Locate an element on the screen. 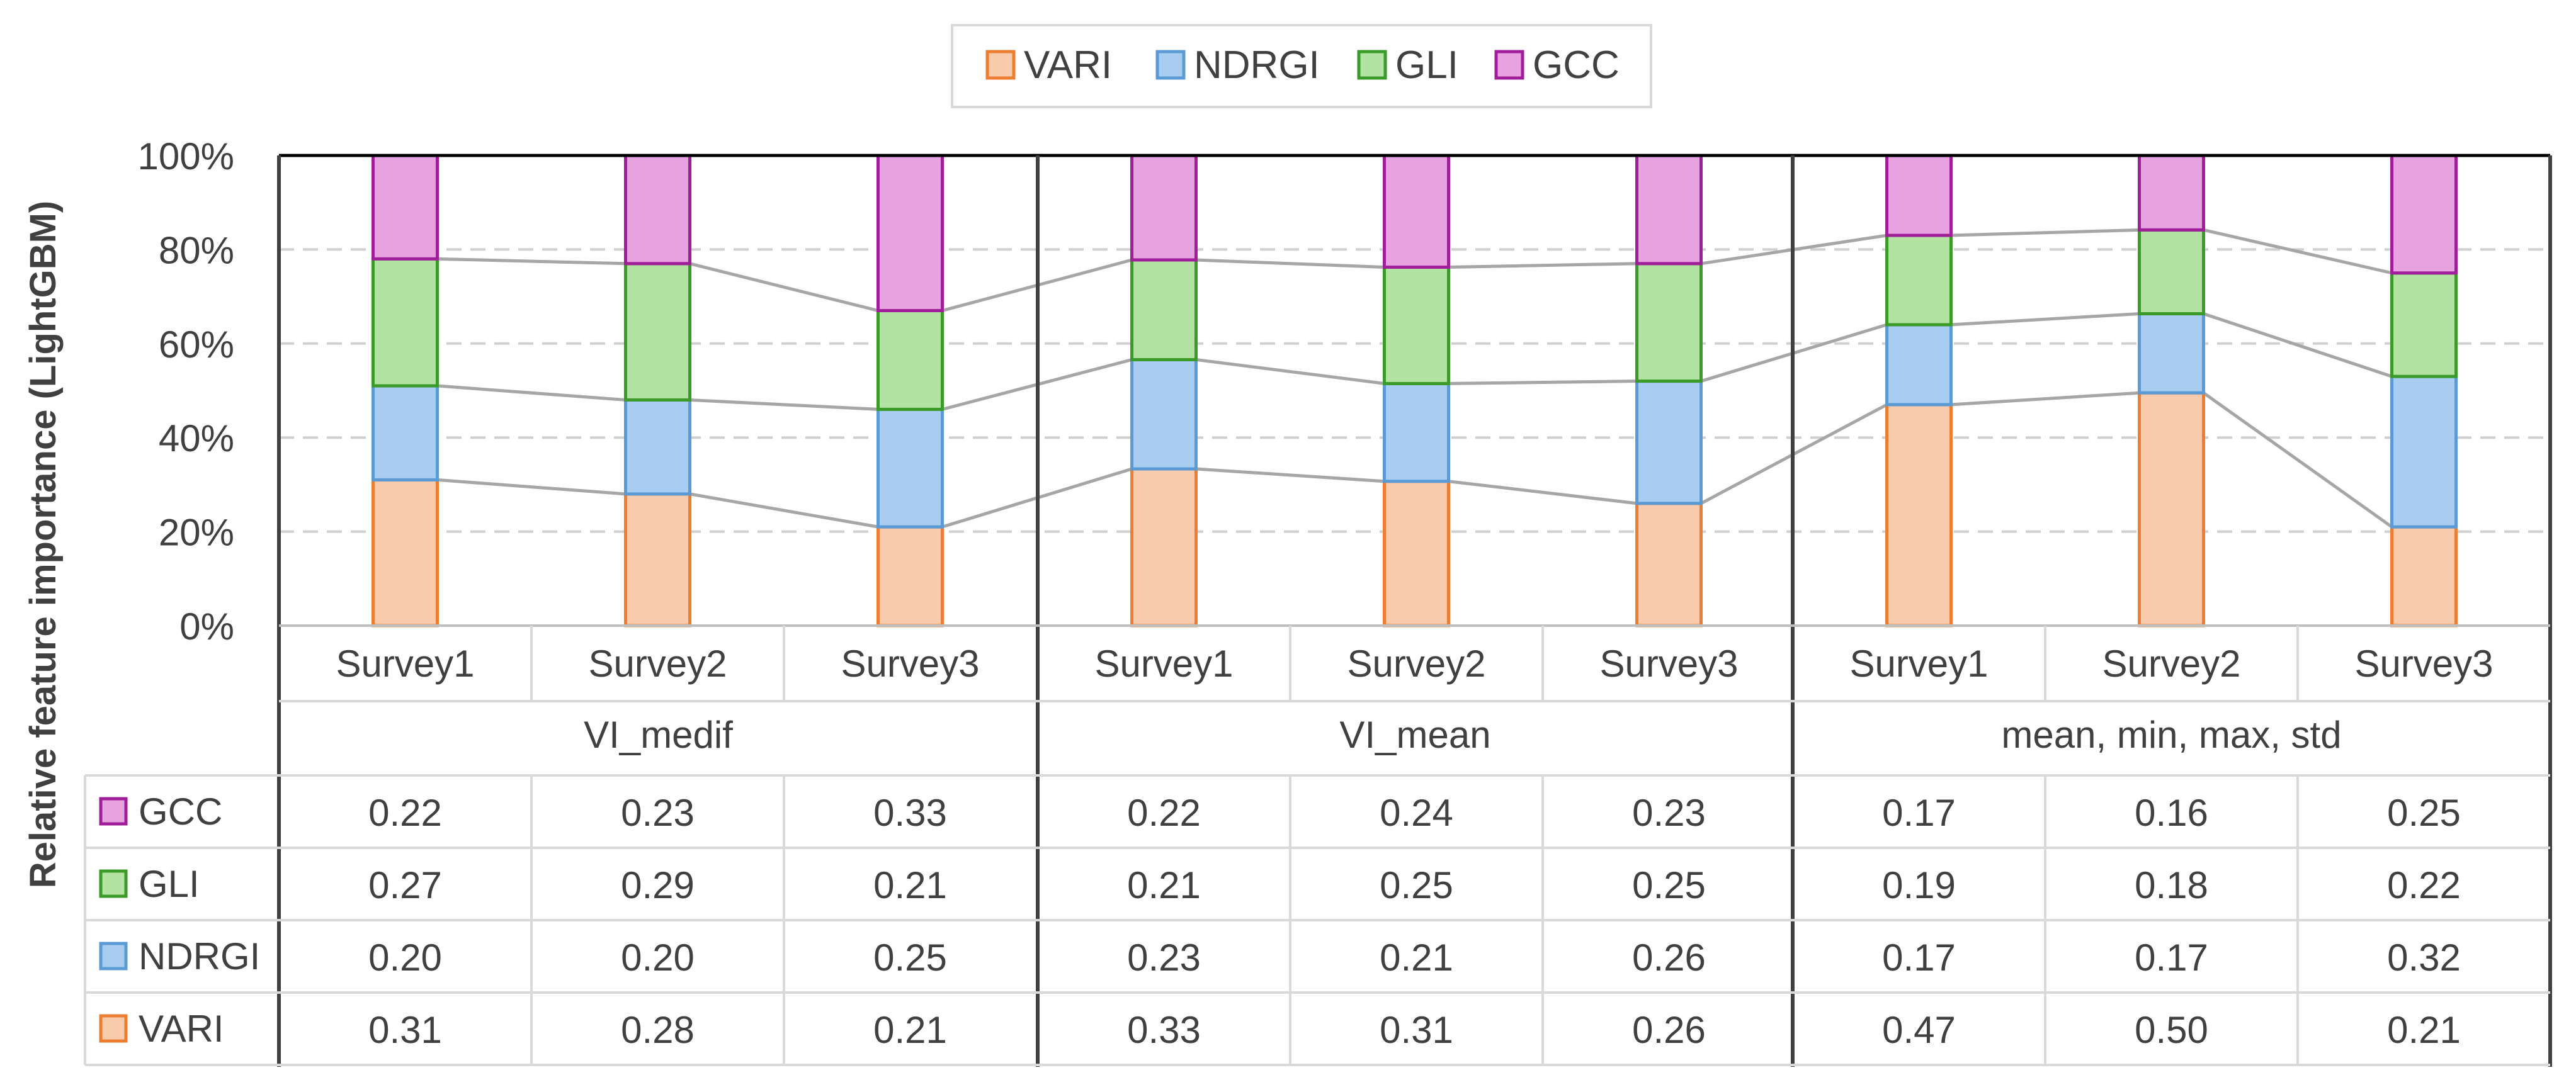 The height and width of the screenshot is (1092, 2576). legend: VARI NDRGI GLI GCC is located at coordinates (1301, 66).